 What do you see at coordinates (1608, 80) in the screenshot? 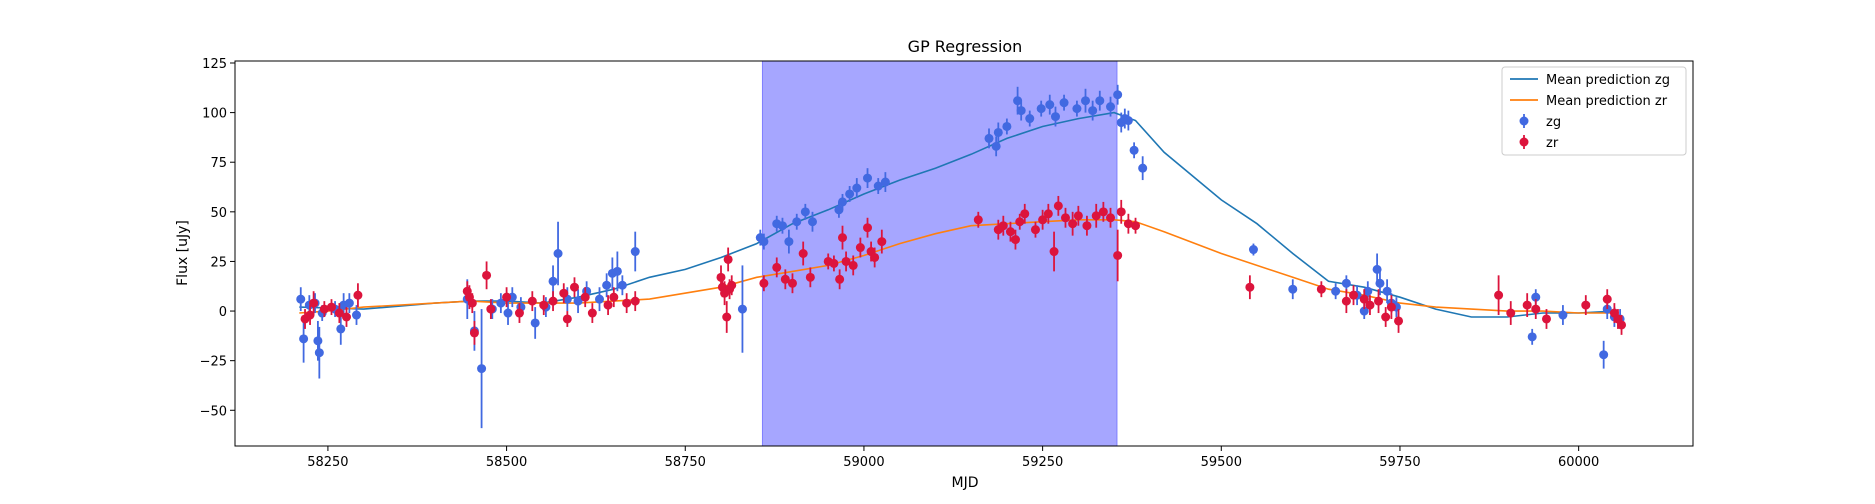
I see `legend-label: Mean prediction zg` at bounding box center [1608, 80].